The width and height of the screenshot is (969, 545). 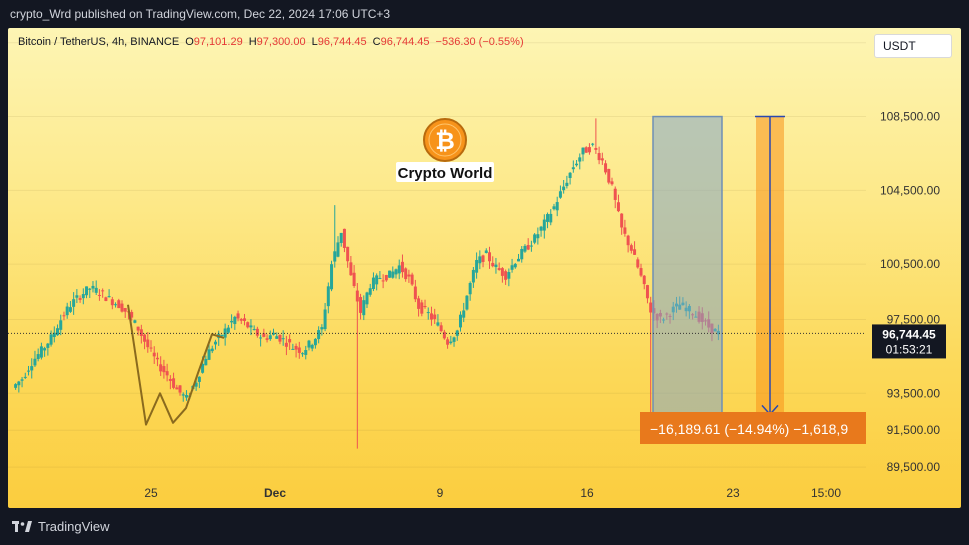 I want to click on y-tick-label: 100,500.00, so click(x=910, y=264).